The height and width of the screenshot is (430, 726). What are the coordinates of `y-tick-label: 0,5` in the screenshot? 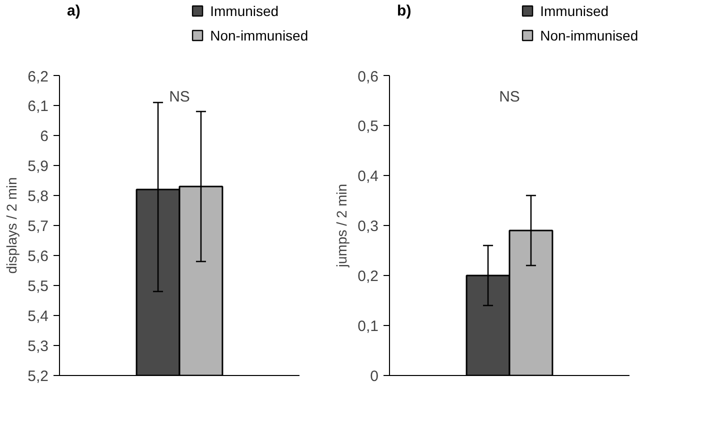 It's located at (368, 126).